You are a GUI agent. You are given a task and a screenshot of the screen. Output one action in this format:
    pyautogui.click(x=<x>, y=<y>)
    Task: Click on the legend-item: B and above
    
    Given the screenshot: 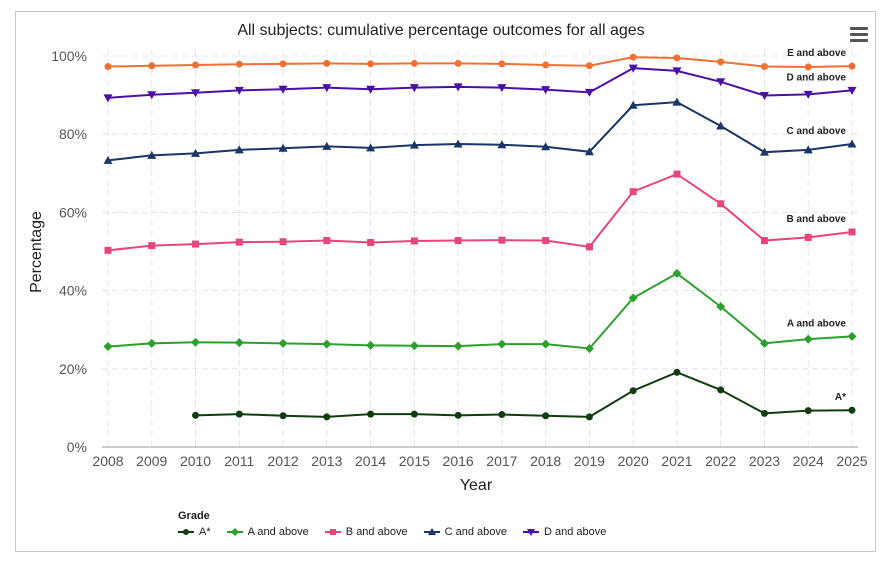 What is the action you would take?
    pyautogui.click(x=366, y=532)
    